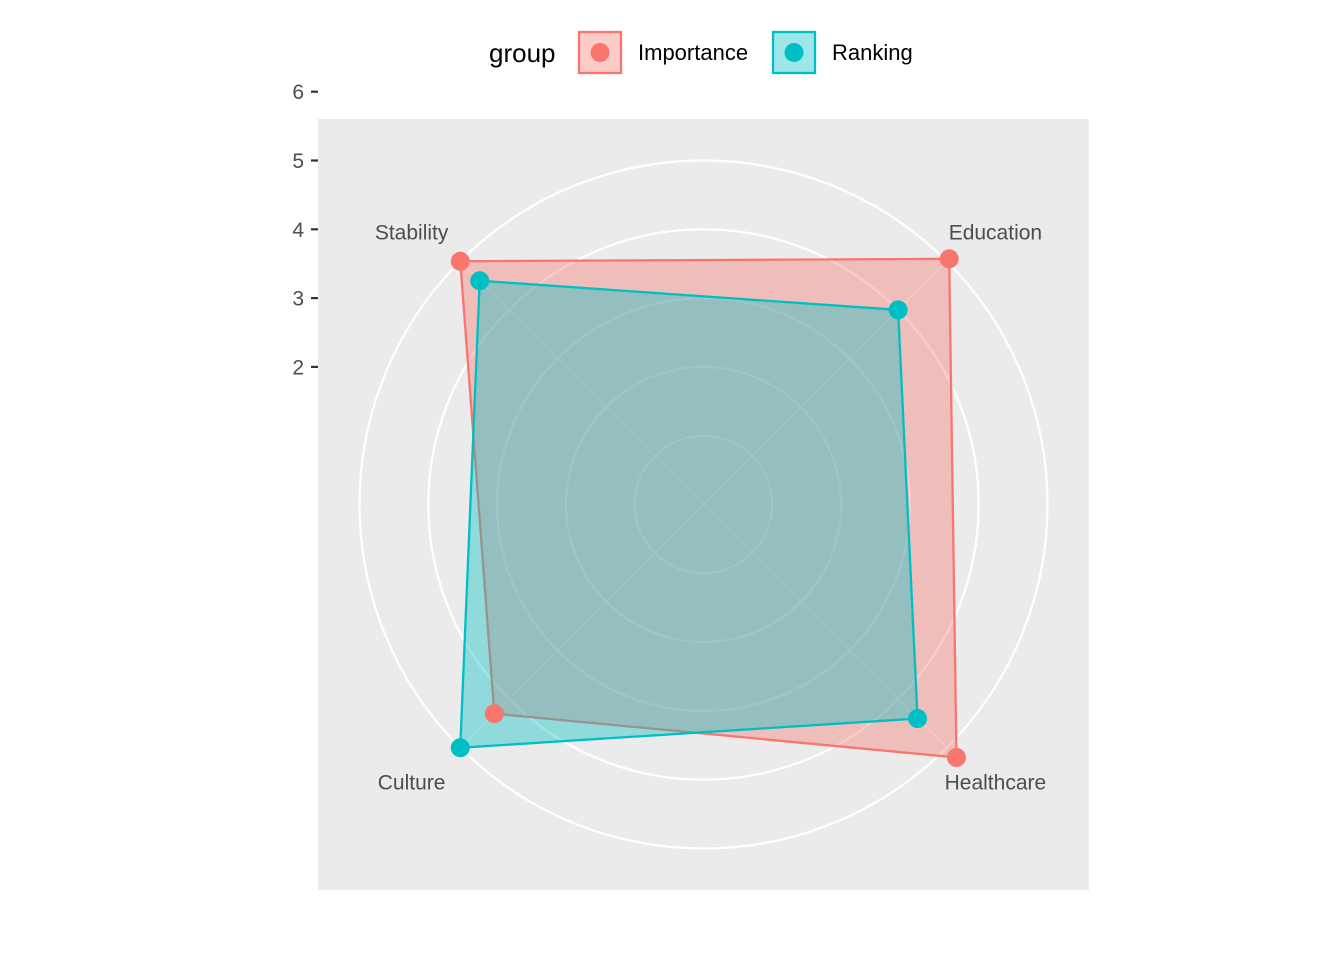 This screenshot has height=960, width=1344. What do you see at coordinates (918, 719) in the screenshot?
I see `data-point-ranking-healthcare` at bounding box center [918, 719].